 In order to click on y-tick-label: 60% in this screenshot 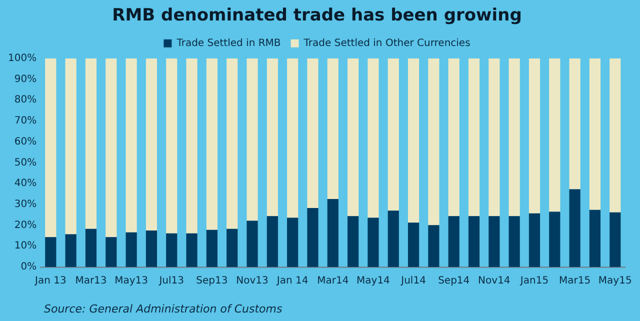, I will do `click(25, 142)`.